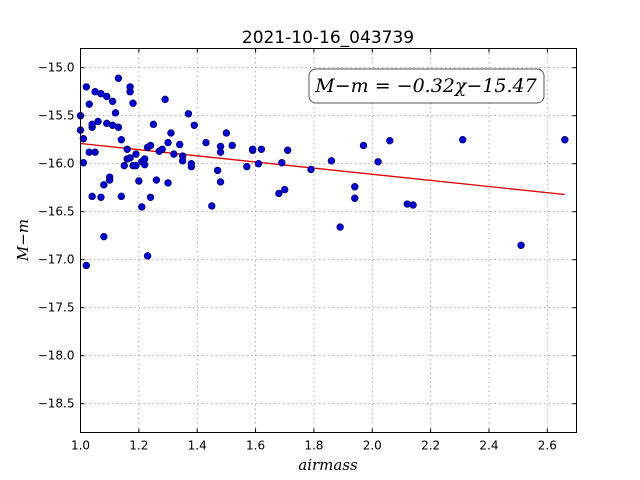  Describe the element at coordinates (56, 236) in the screenshot. I see `y-tick-labels: −15.0 −15.5 −16.0 −16.5 −17.0 −17.5 −18.0 −18.5` at that location.